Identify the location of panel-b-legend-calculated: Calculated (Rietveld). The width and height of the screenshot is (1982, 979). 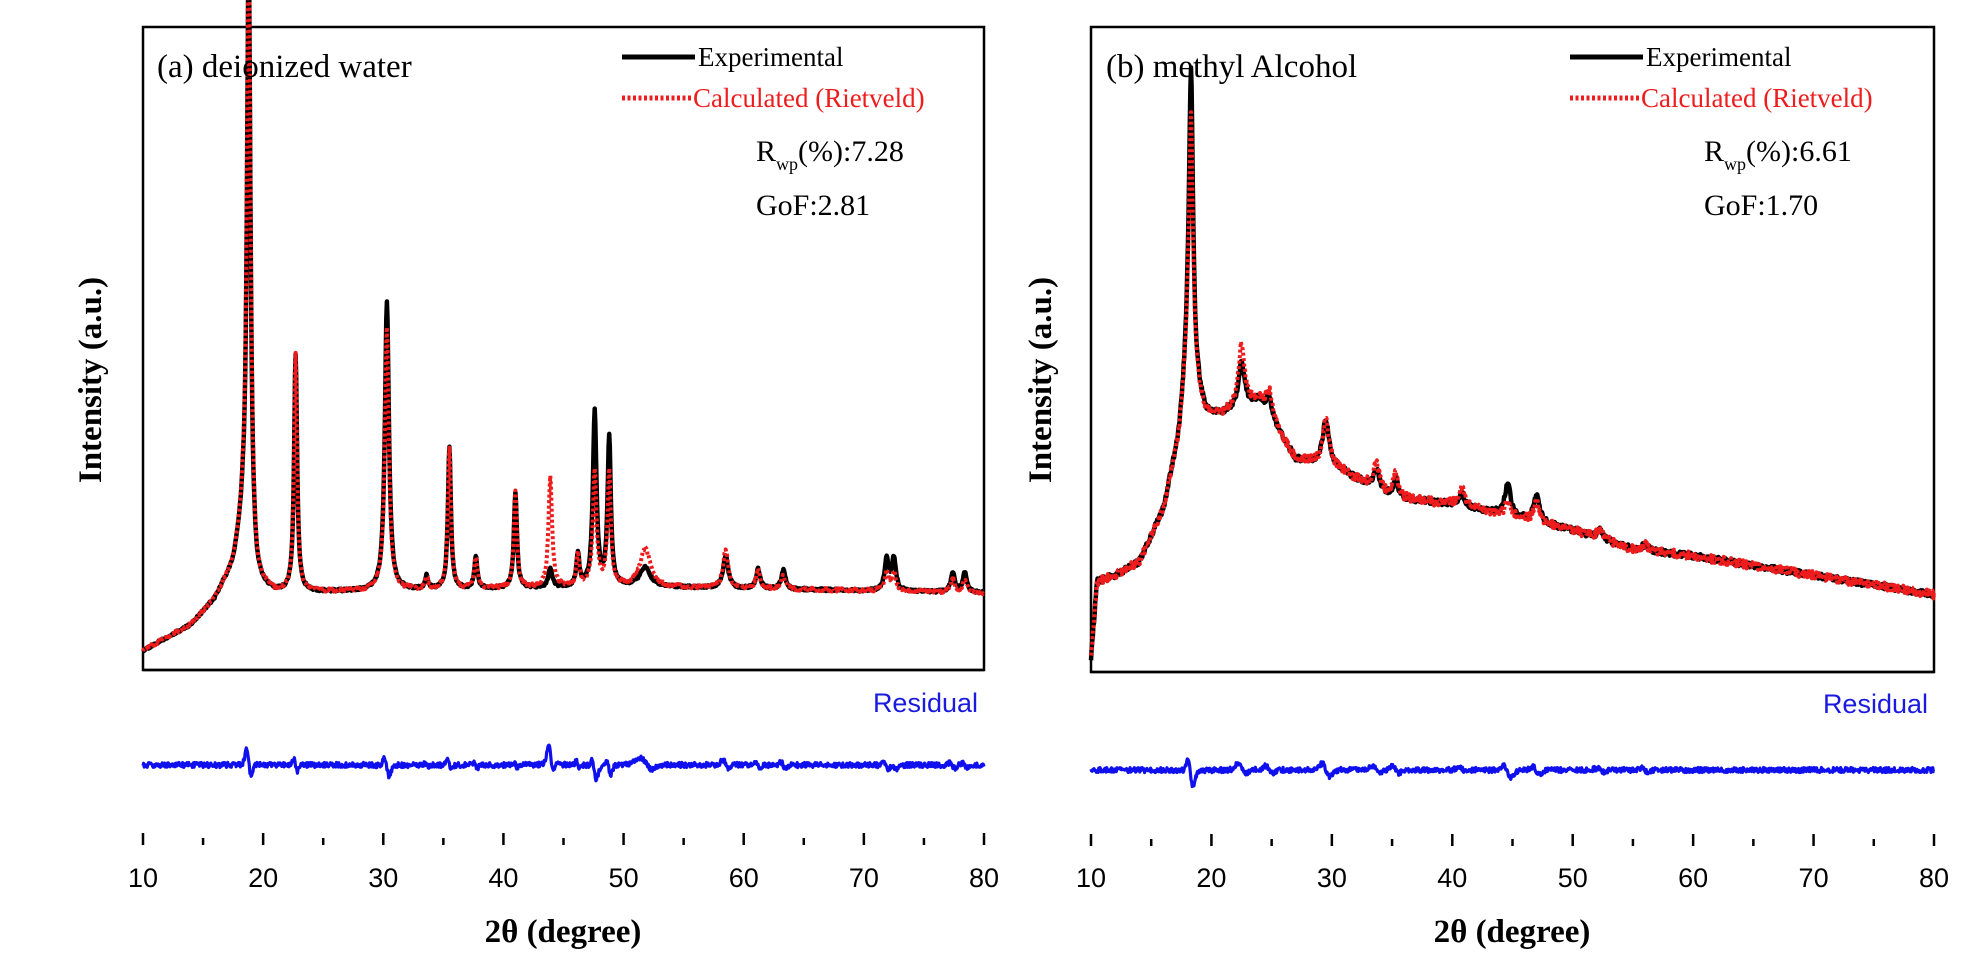
(1757, 98).